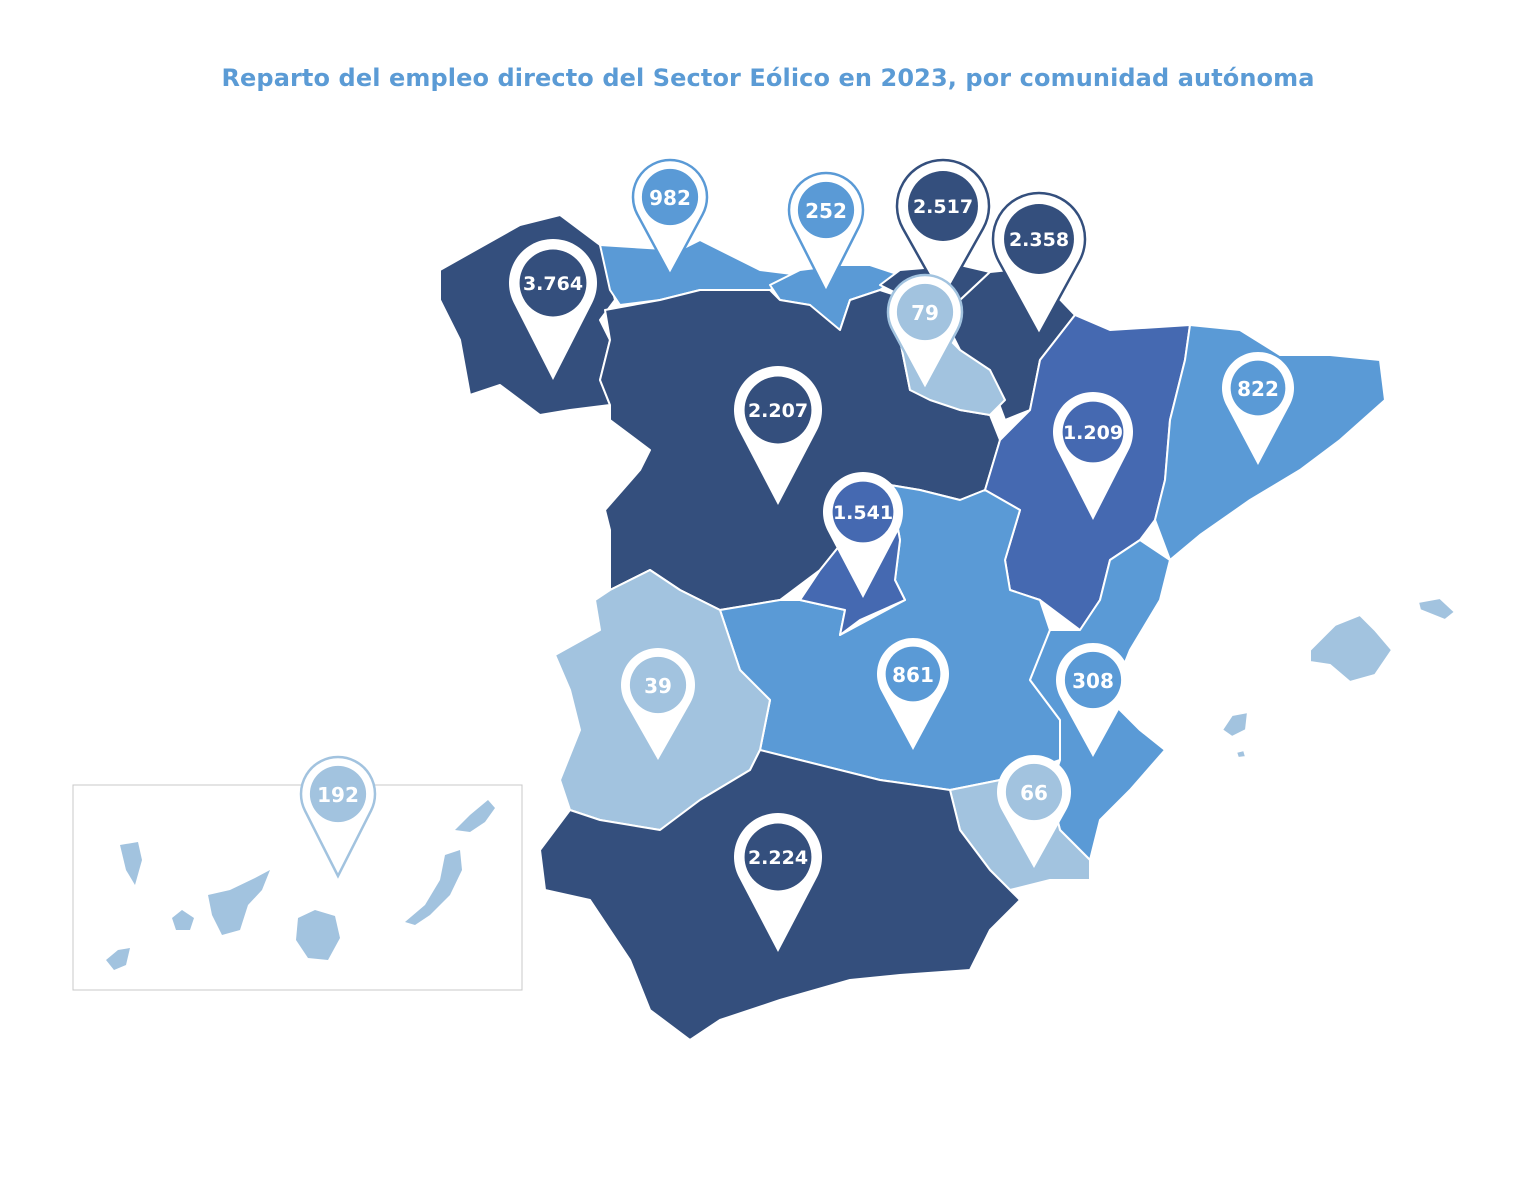 The width and height of the screenshot is (1536, 1191). I want to click on pin-192: 192, so click(338, 817).